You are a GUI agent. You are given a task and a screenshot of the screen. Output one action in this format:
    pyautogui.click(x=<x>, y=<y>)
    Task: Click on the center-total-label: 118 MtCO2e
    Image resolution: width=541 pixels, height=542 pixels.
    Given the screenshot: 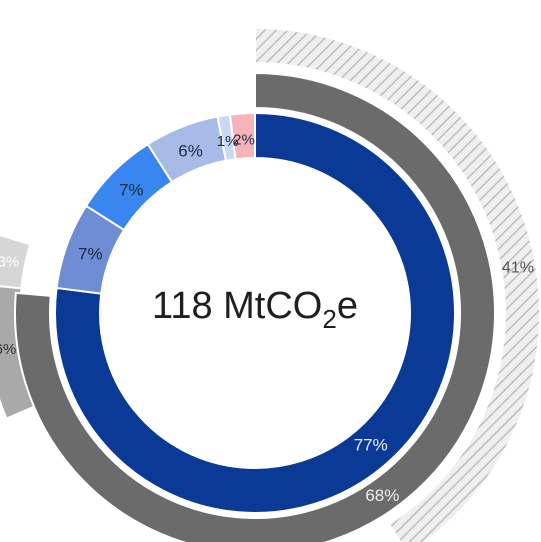 What is the action you would take?
    pyautogui.click(x=255, y=309)
    